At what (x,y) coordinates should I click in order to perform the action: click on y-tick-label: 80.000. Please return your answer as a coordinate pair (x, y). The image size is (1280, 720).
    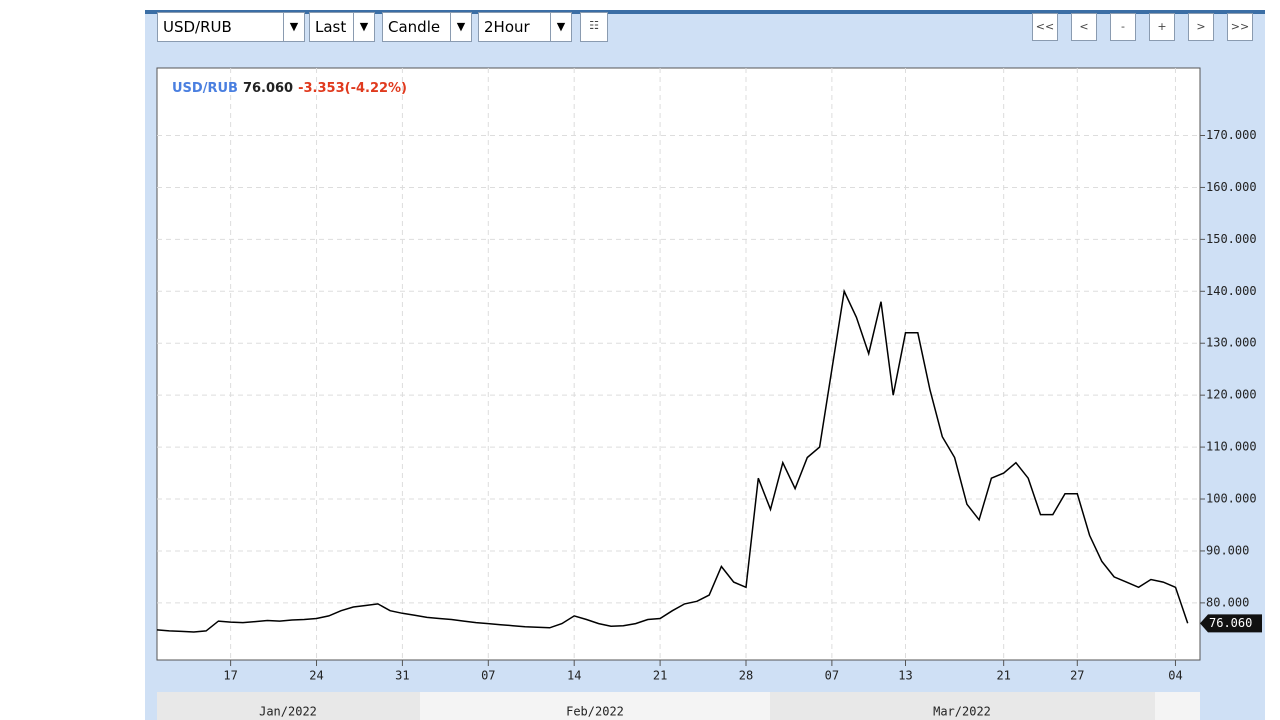
    Looking at the image, I should click on (1227, 602).